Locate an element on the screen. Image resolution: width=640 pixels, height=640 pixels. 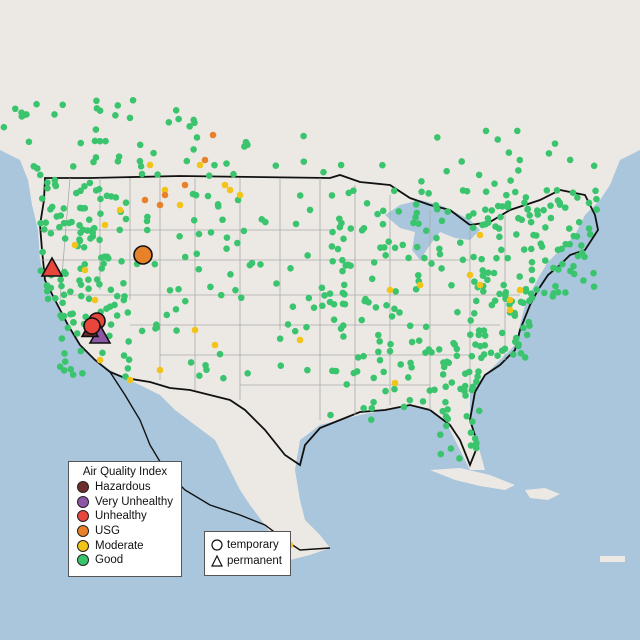
aqi-legend-label: Good is located at coordinates (109, 560).